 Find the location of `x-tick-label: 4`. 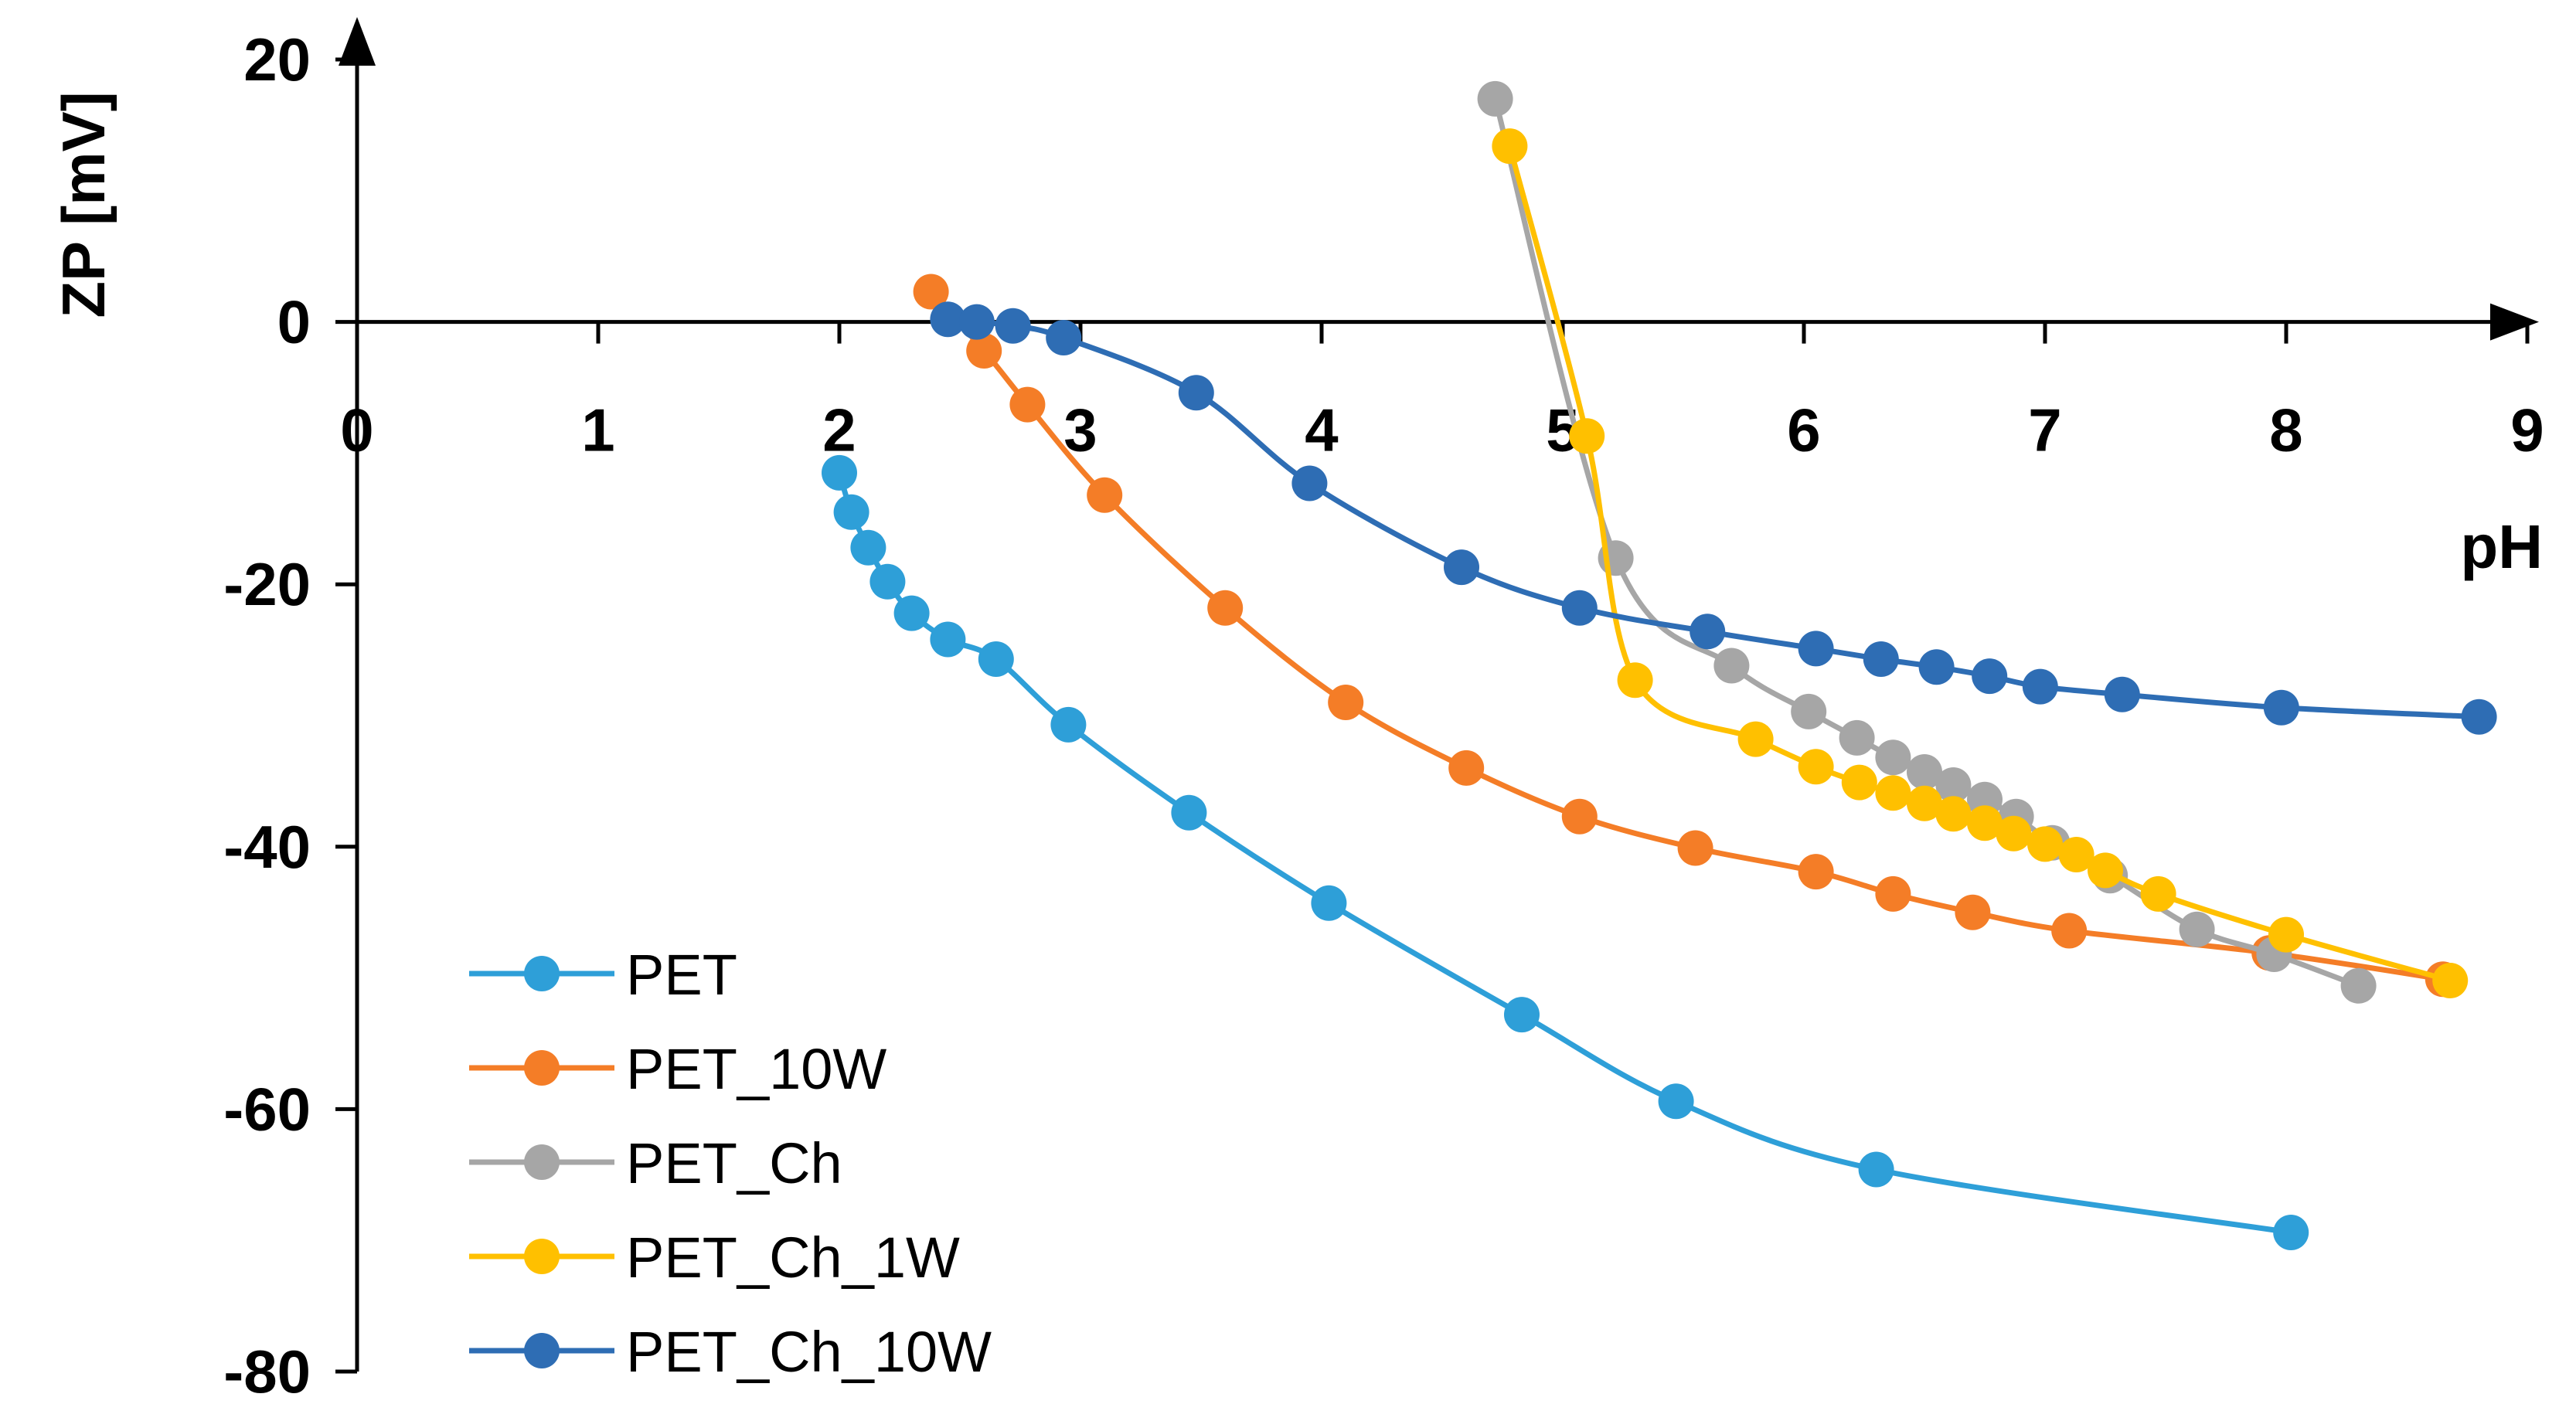

x-tick-label: 4 is located at coordinates (1321, 430).